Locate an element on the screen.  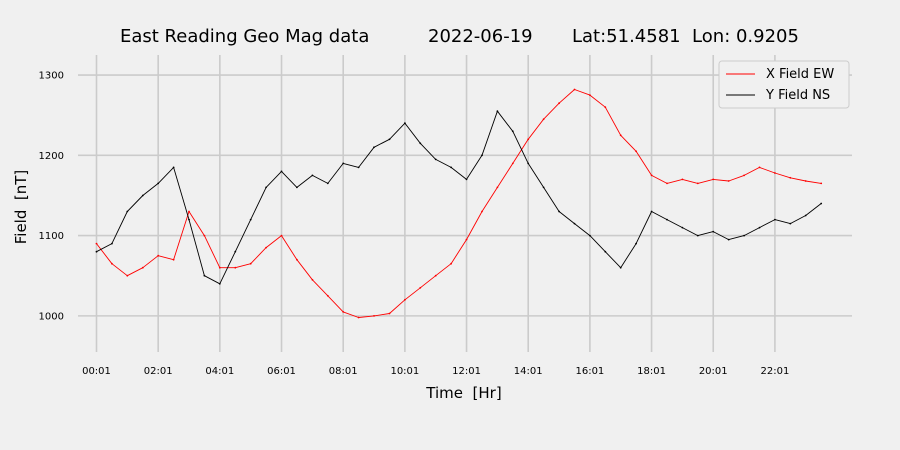
y-tick-labels: 1000 1100 1200 1300 is located at coordinates (51, 197).